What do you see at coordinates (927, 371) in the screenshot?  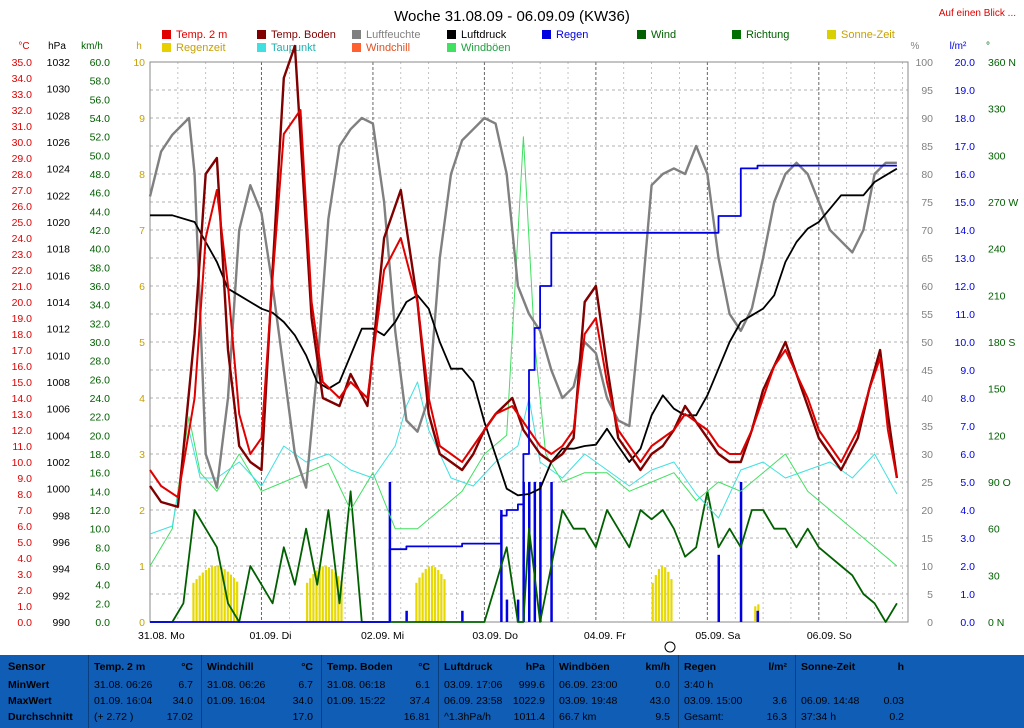 I see `humidity-tick: 45` at bounding box center [927, 371].